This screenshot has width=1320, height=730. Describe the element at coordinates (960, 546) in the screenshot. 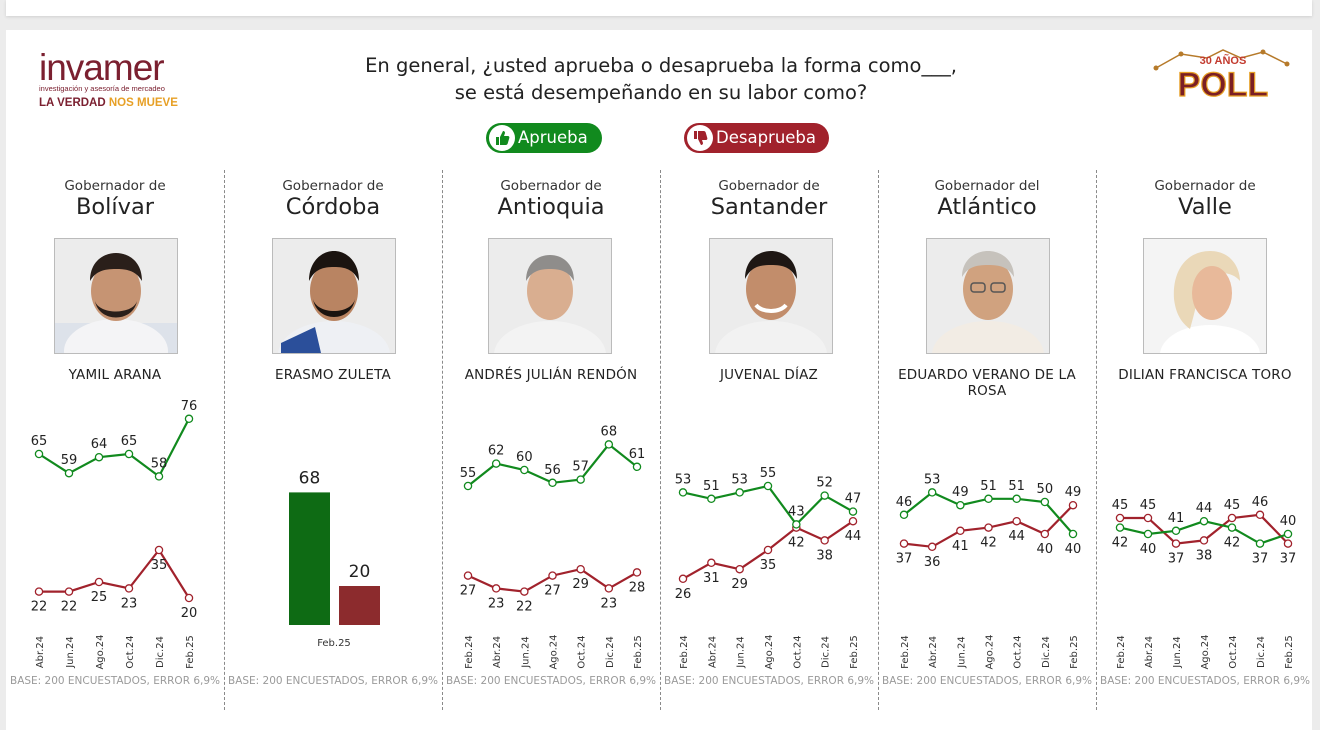

I see `disapprove-value-label: 41` at that location.